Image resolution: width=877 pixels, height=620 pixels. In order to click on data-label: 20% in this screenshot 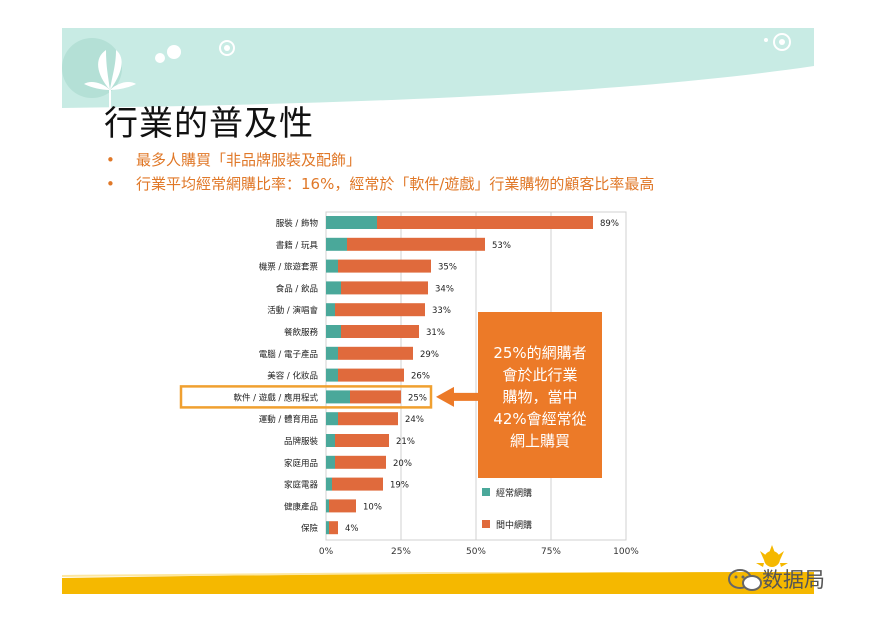, I will do `click(402, 464)`.